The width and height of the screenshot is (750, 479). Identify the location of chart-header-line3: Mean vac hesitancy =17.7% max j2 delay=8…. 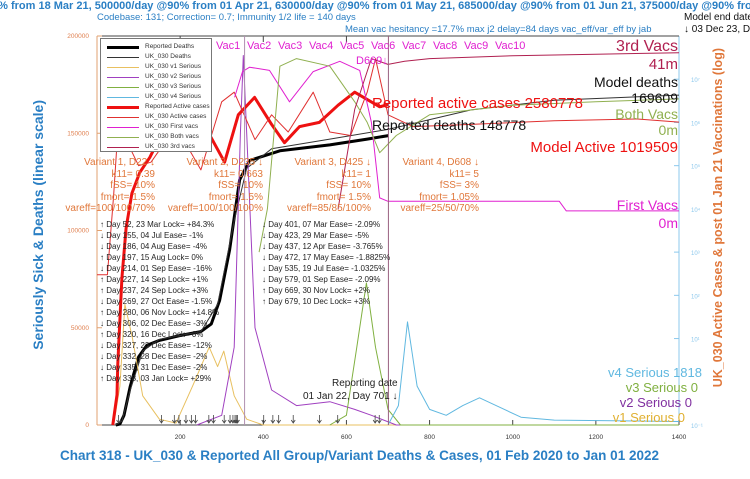
(498, 29).